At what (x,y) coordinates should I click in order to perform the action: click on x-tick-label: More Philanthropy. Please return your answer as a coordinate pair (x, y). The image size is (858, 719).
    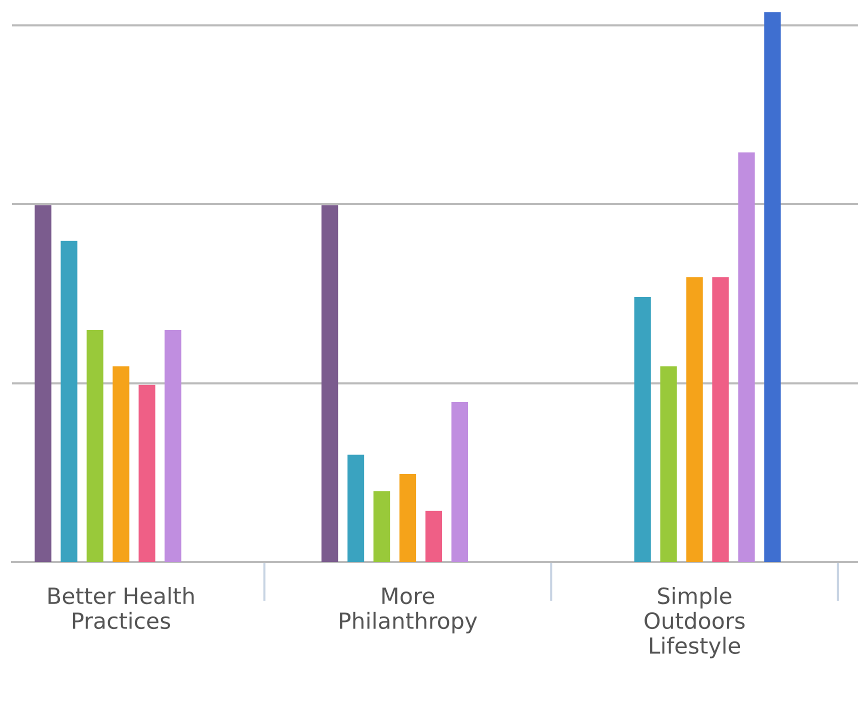
    Looking at the image, I should click on (409, 611).